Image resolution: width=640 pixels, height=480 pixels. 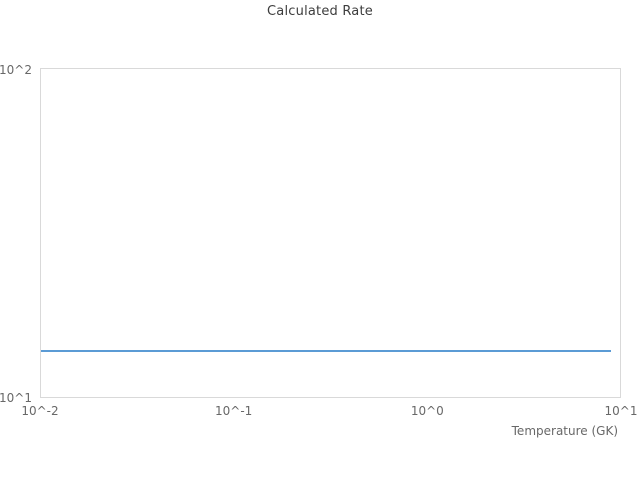 I want to click on y-tick-label-top: 10^2, so click(x=16, y=70).